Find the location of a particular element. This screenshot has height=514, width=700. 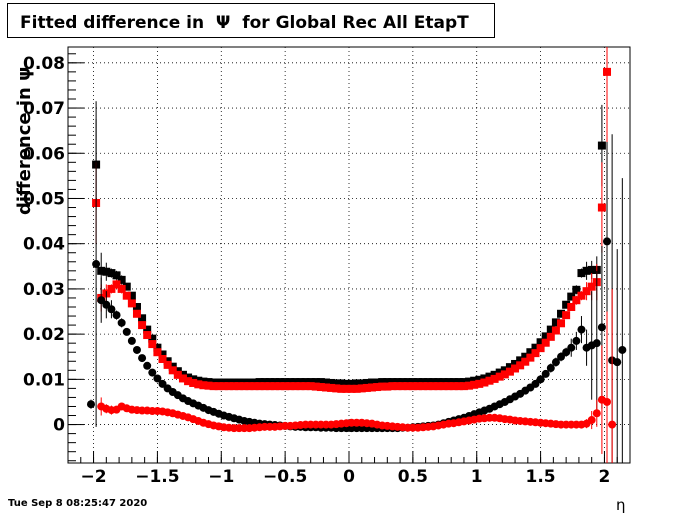

x-tick-label: 0.5 is located at coordinates (413, 477).